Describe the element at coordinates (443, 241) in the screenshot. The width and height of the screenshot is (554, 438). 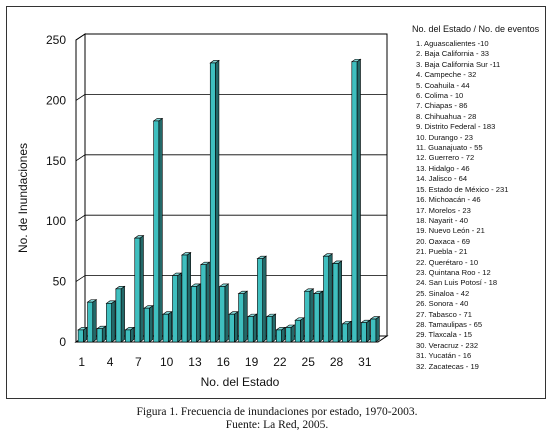
I see `legend-item: 20. Oaxaca - 69` at that location.